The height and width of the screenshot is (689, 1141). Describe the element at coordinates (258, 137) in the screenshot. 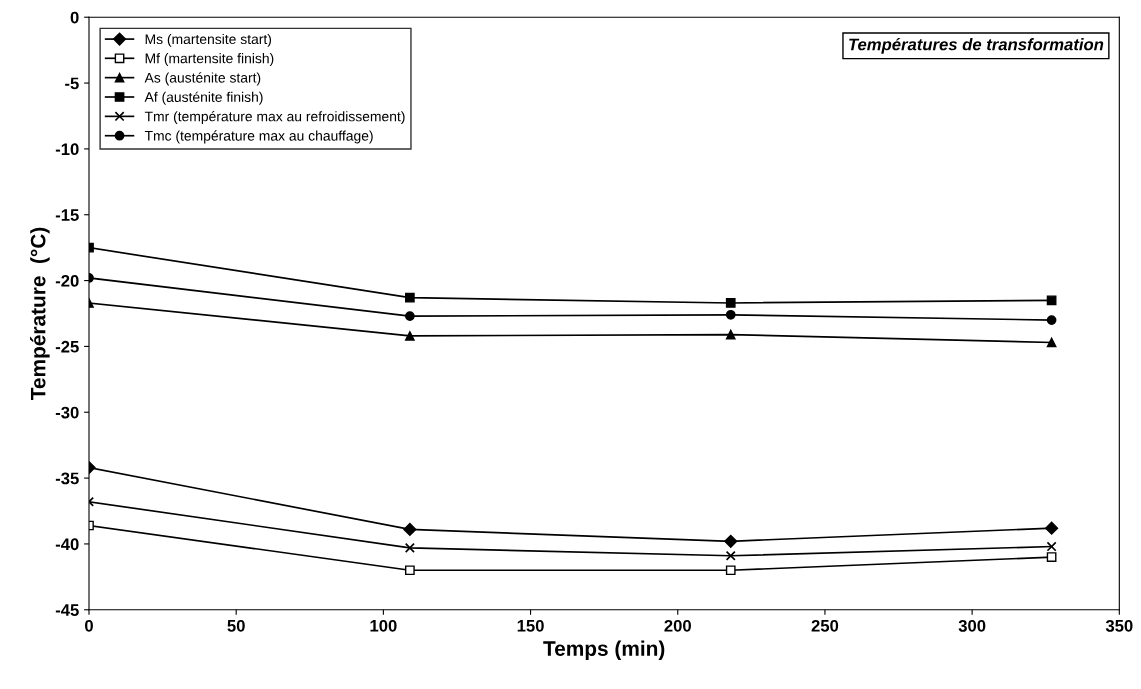

I see `legend-label: Tmc (température max au chauffage)` at that location.